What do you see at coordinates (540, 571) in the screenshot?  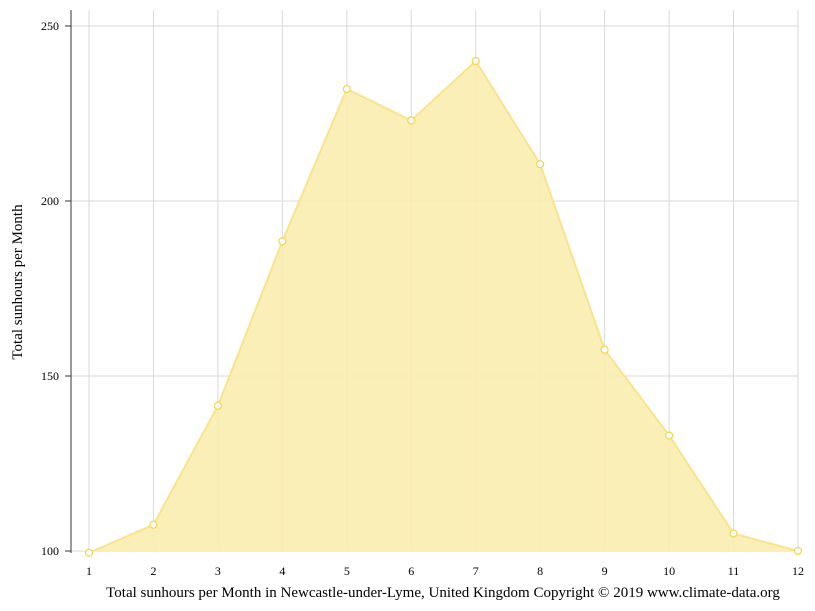 I see `x-tick-label: 8` at bounding box center [540, 571].